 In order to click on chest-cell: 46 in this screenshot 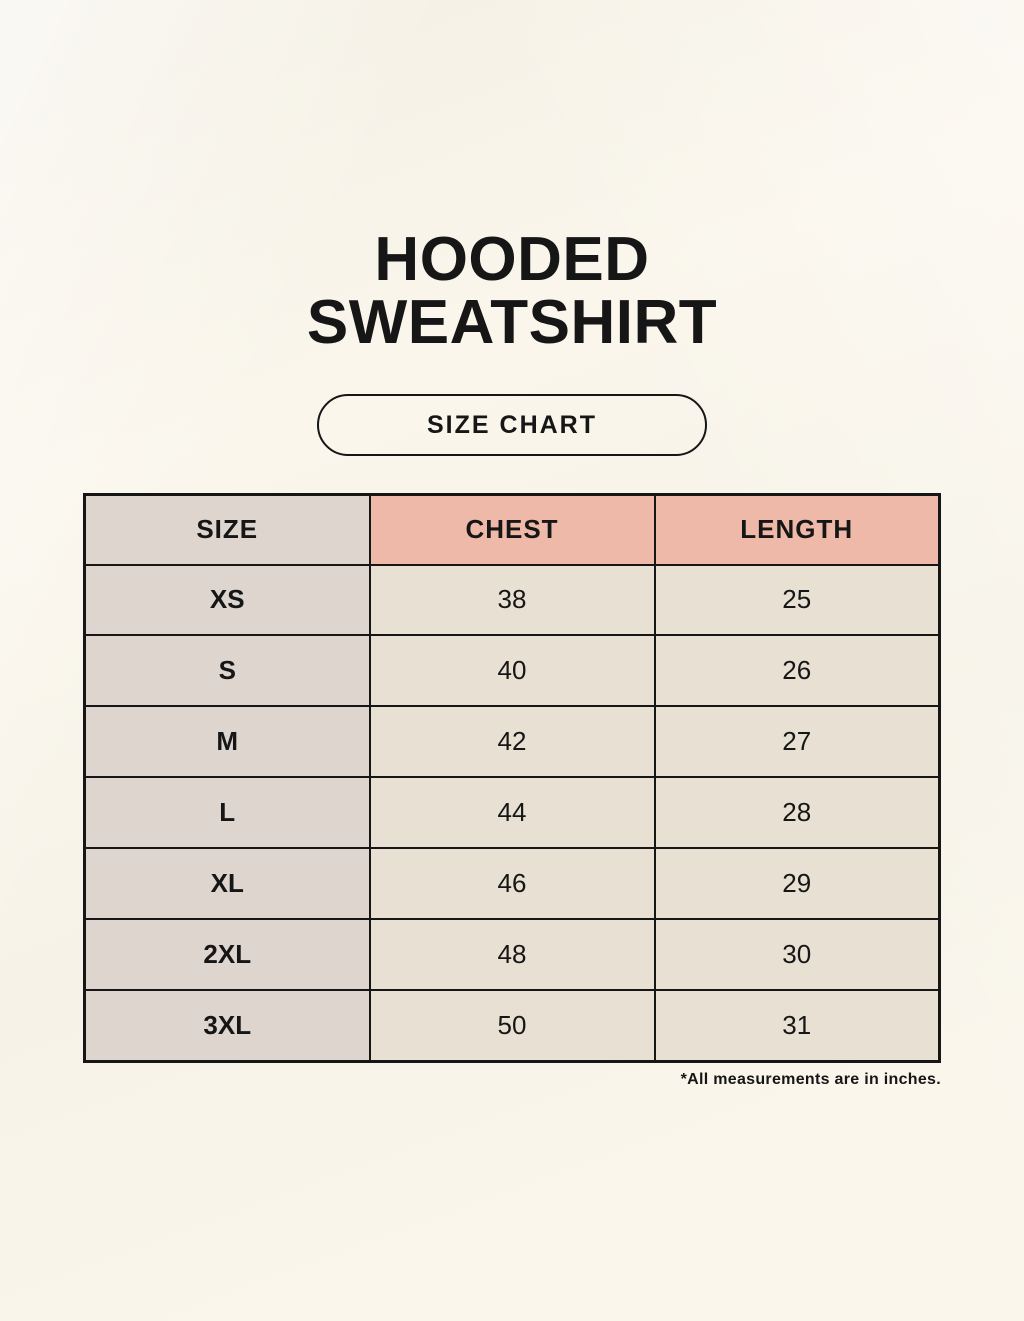, I will do `click(512, 883)`.